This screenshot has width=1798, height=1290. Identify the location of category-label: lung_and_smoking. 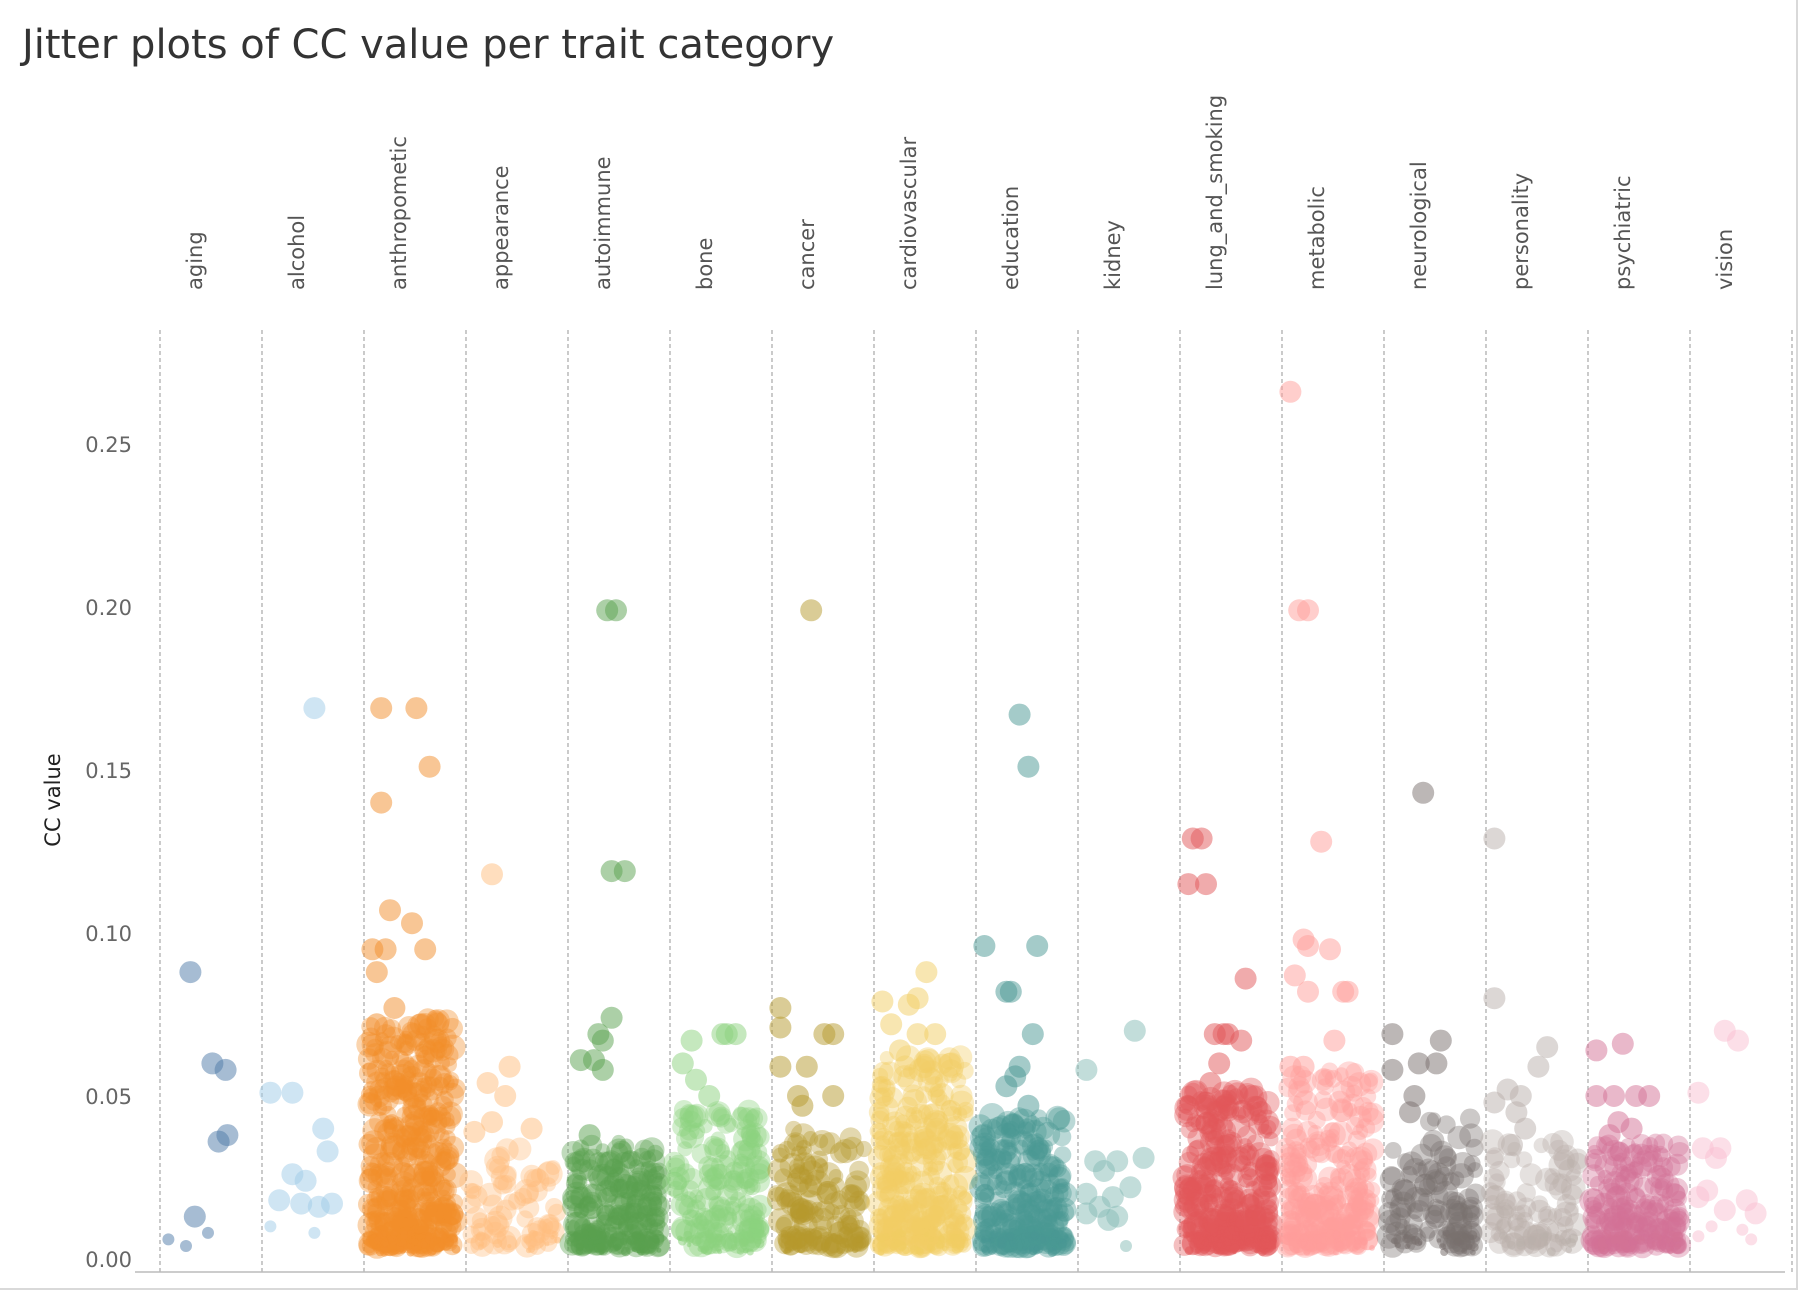
(1215, 192).